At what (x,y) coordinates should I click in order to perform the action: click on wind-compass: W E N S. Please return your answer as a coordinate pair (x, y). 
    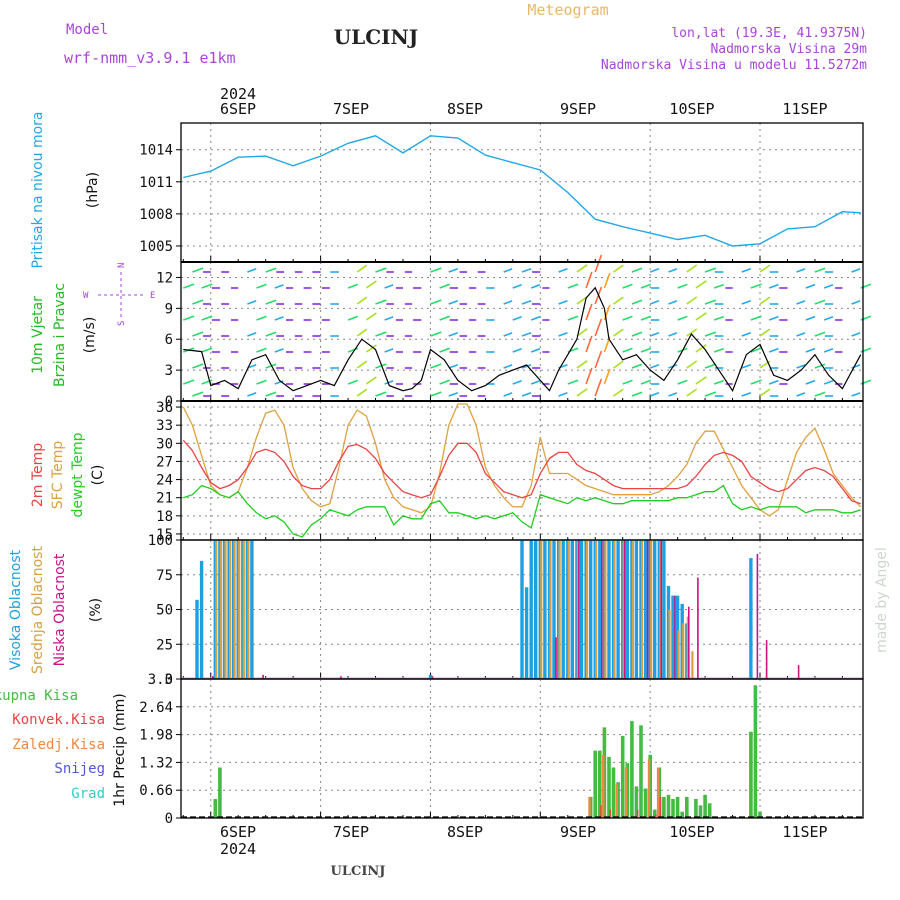
    Looking at the image, I should click on (119, 294).